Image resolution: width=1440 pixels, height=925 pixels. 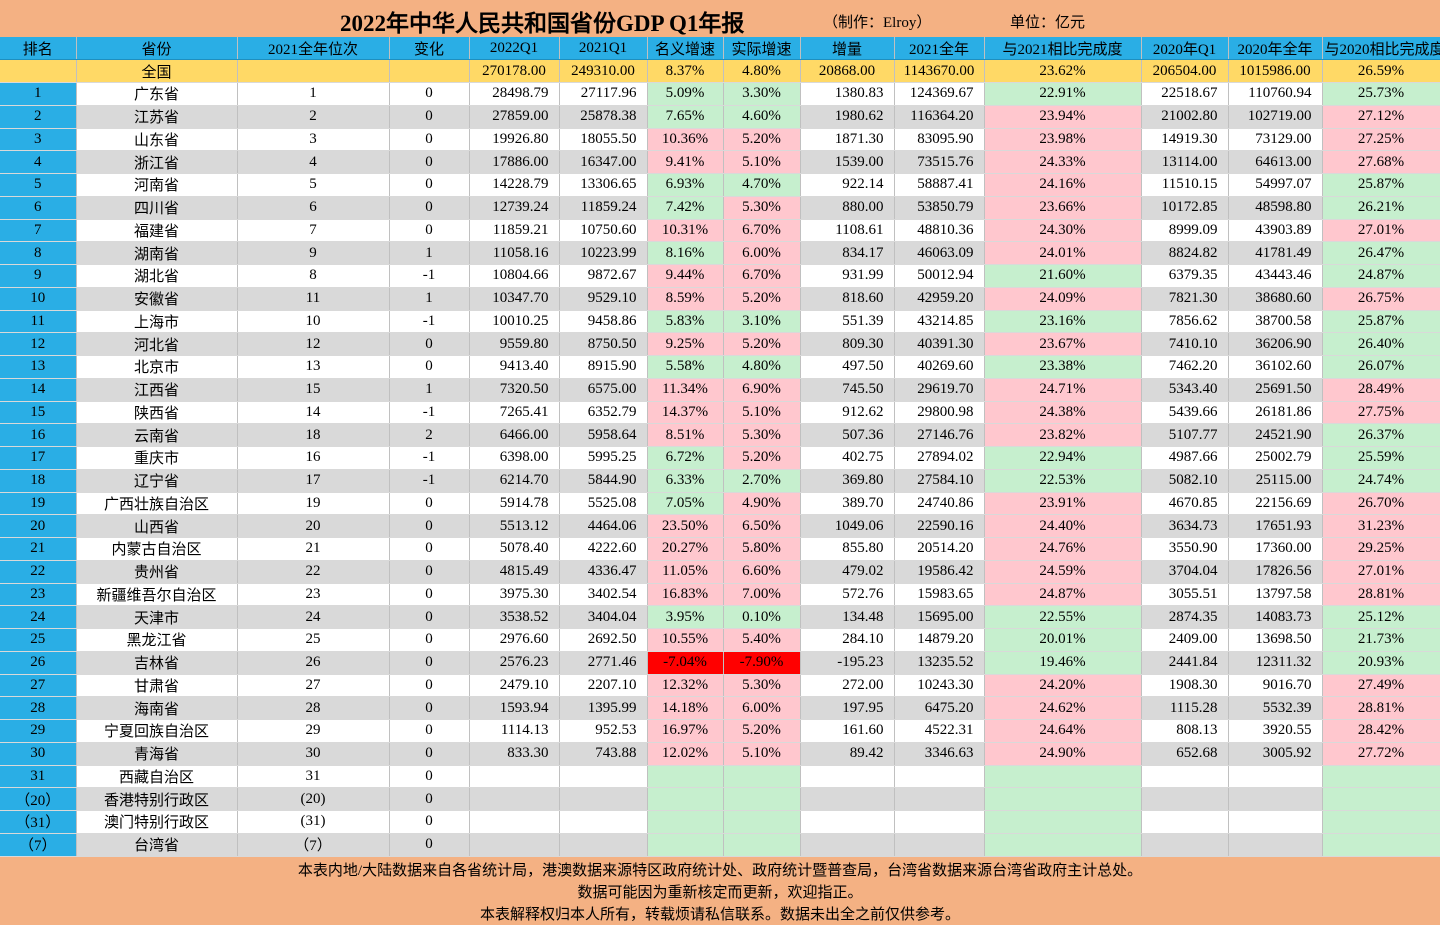 I want to click on cell-实际增速: 4.70%, so click(x=762, y=185).